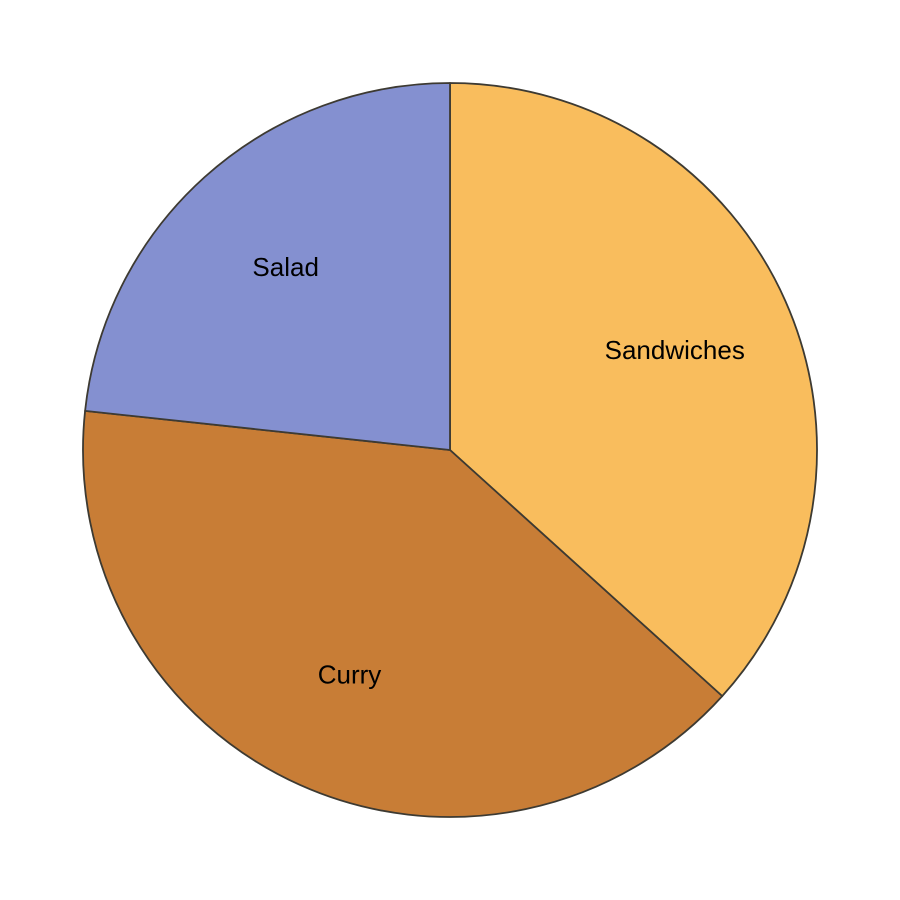  Describe the element at coordinates (675, 350) in the screenshot. I see `pie-label-sandwiches: Sandwiches` at that location.